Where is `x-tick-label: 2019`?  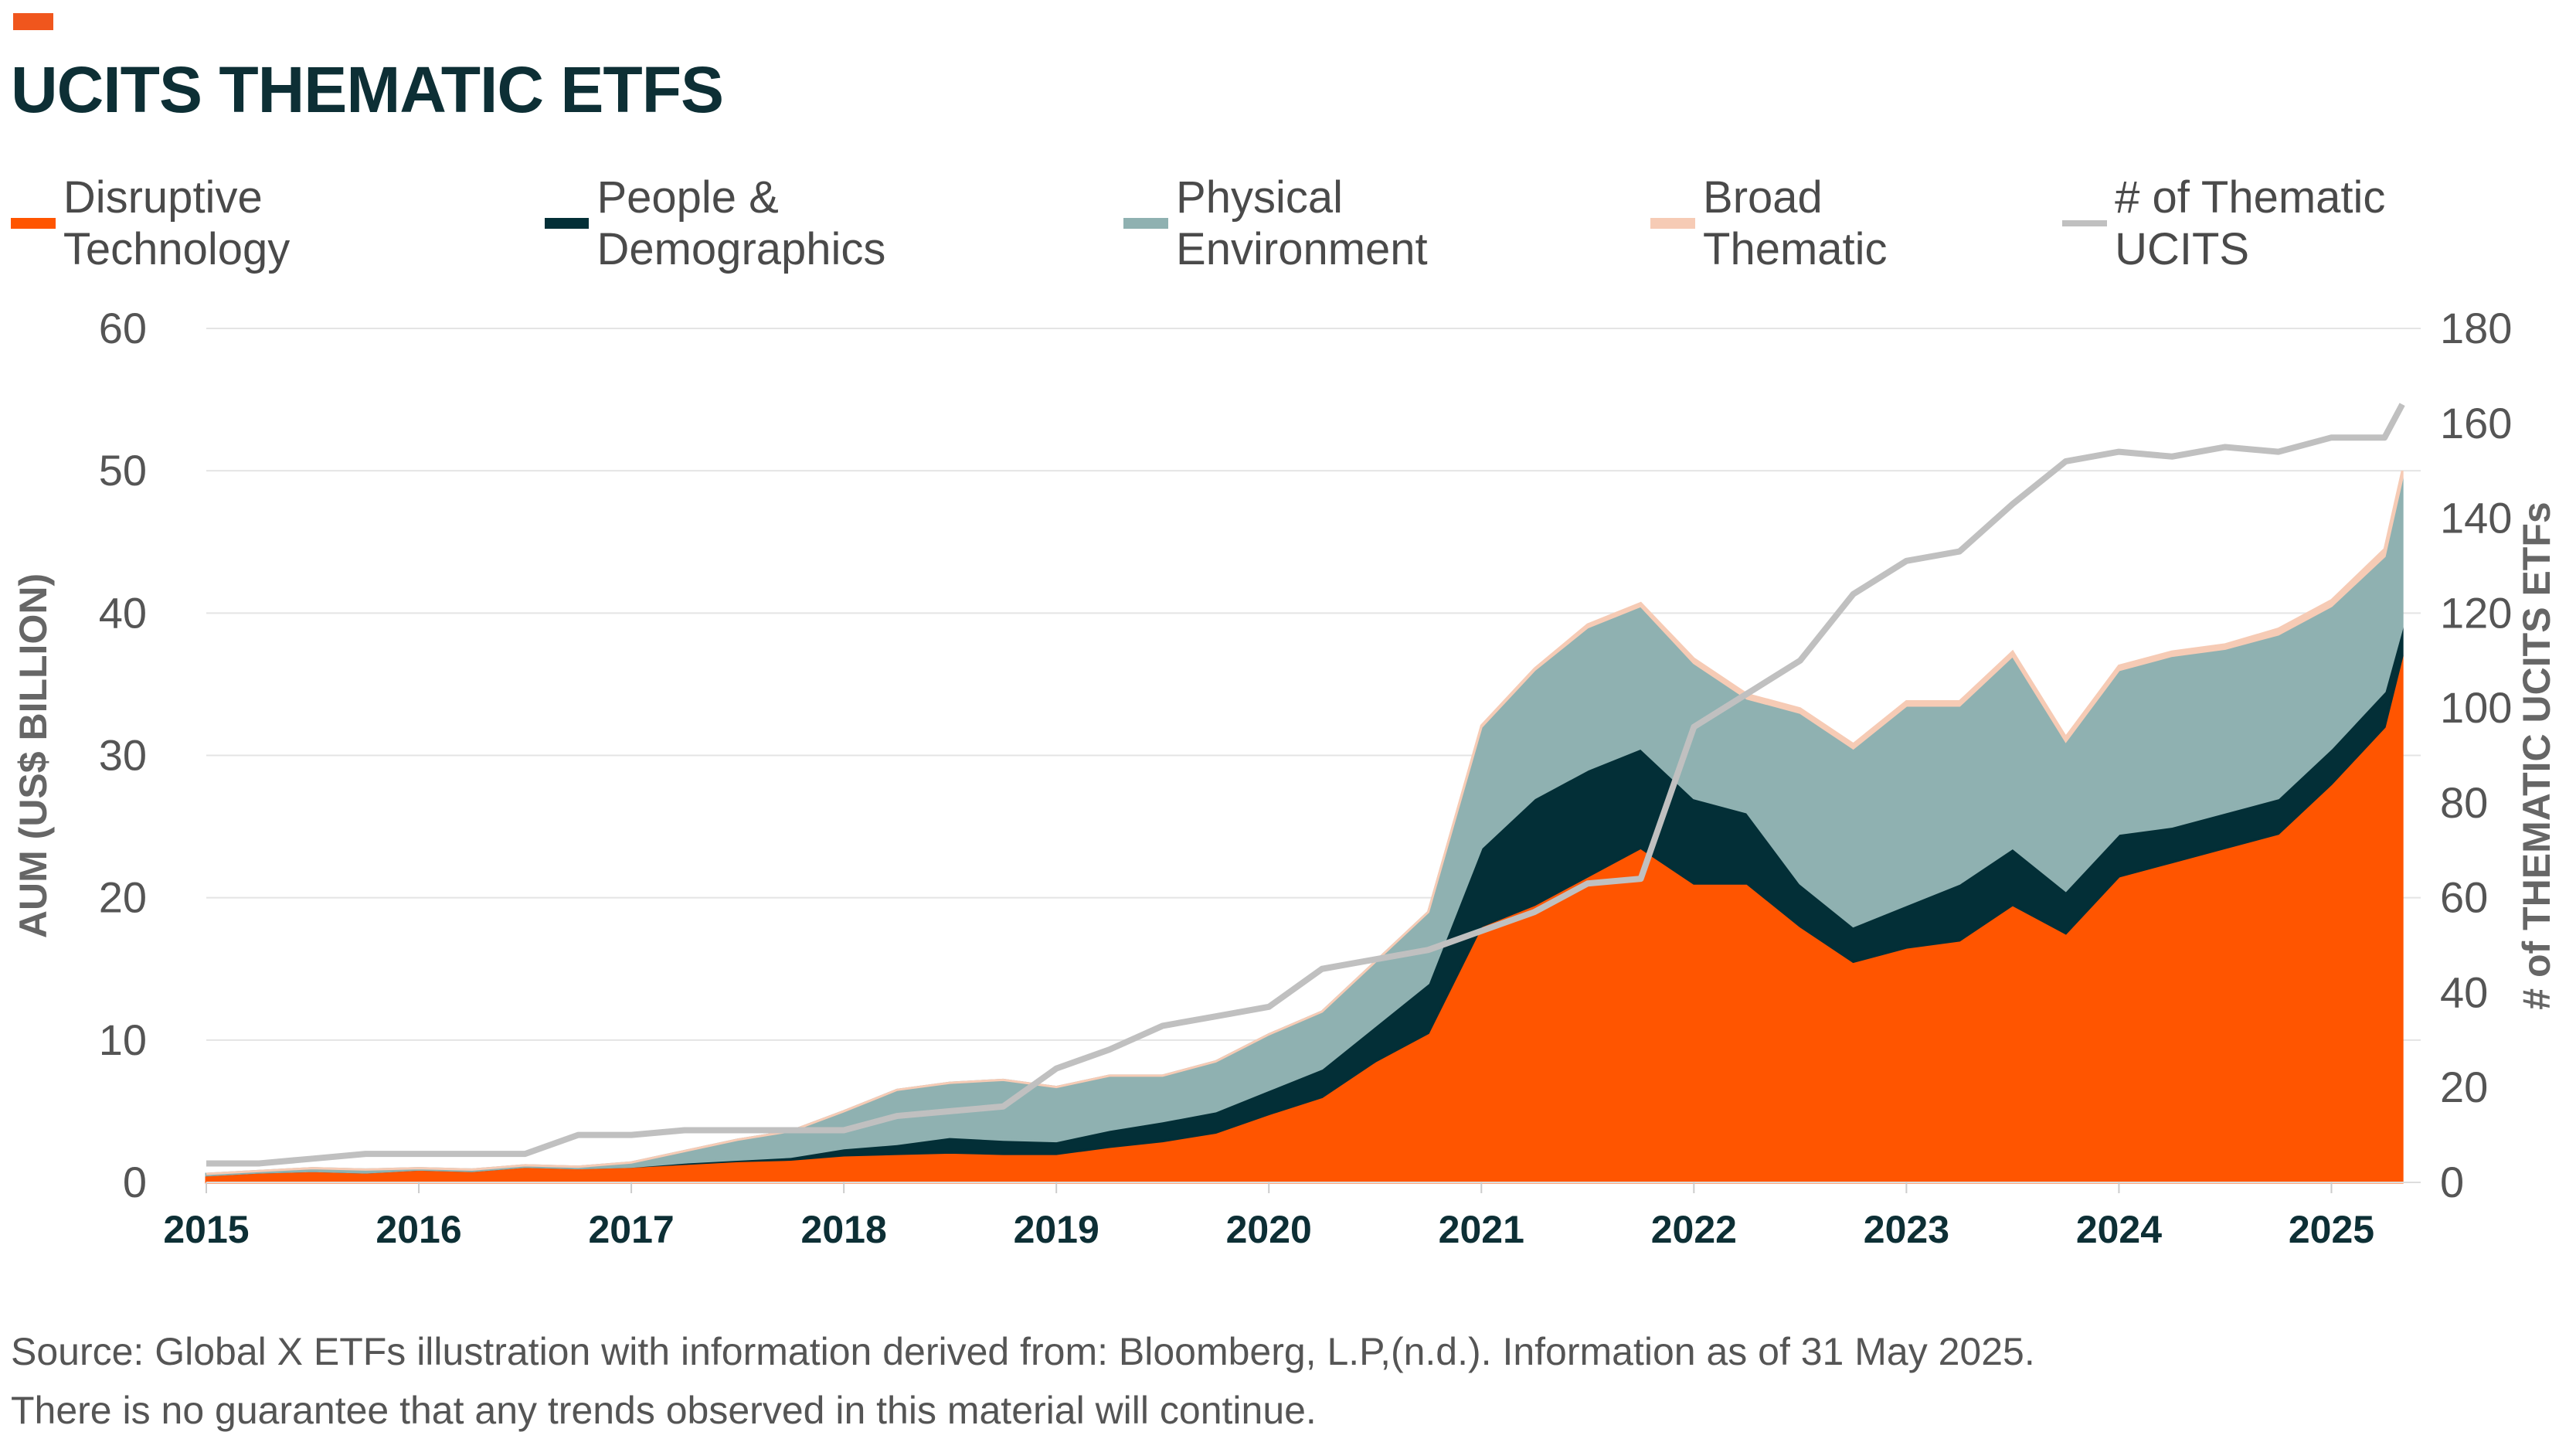
x-tick-label: 2019 is located at coordinates (1056, 1229).